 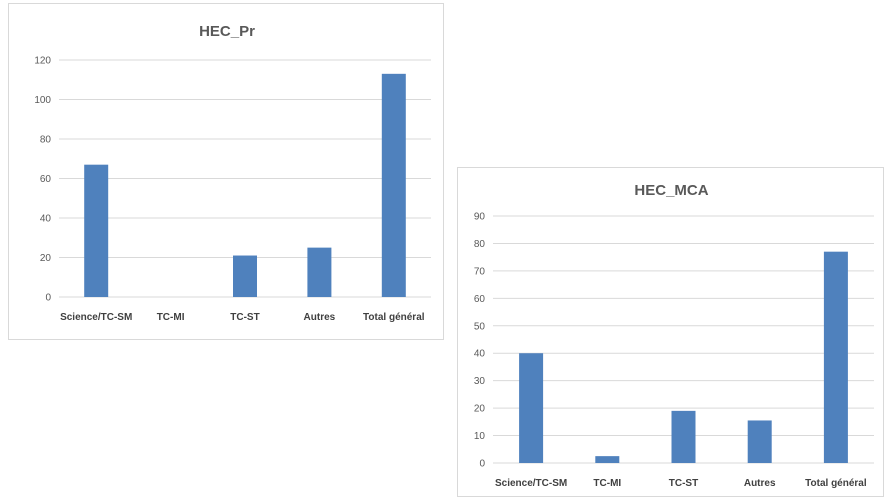 What do you see at coordinates (480, 436) in the screenshot?
I see `y-tick-label: 10` at bounding box center [480, 436].